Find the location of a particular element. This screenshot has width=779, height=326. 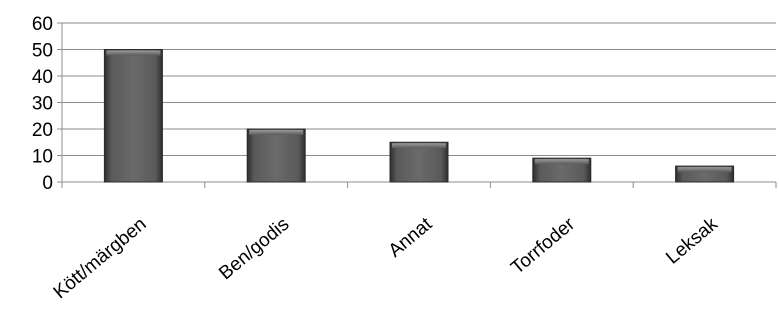

x-tick-label: Leksak is located at coordinates (692, 240).